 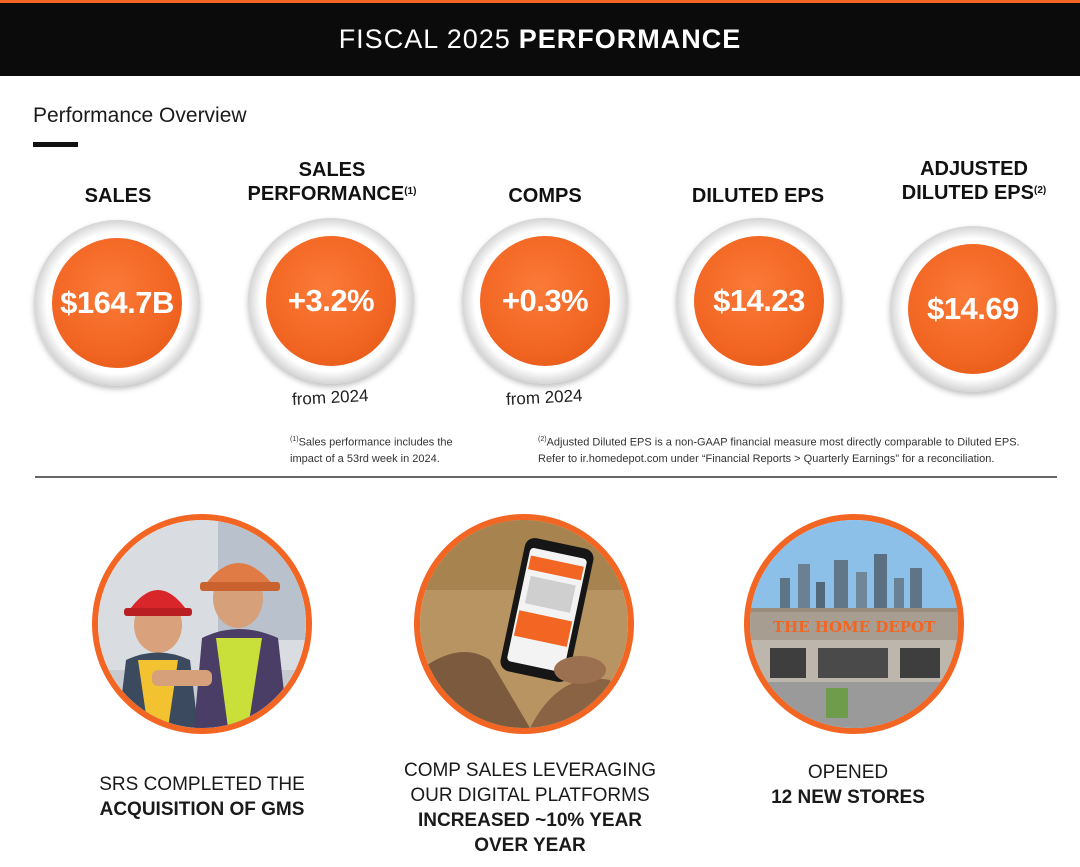 What do you see at coordinates (758, 196) in the screenshot?
I see `stat-label-diluted-eps: DILUTED EPS` at bounding box center [758, 196].